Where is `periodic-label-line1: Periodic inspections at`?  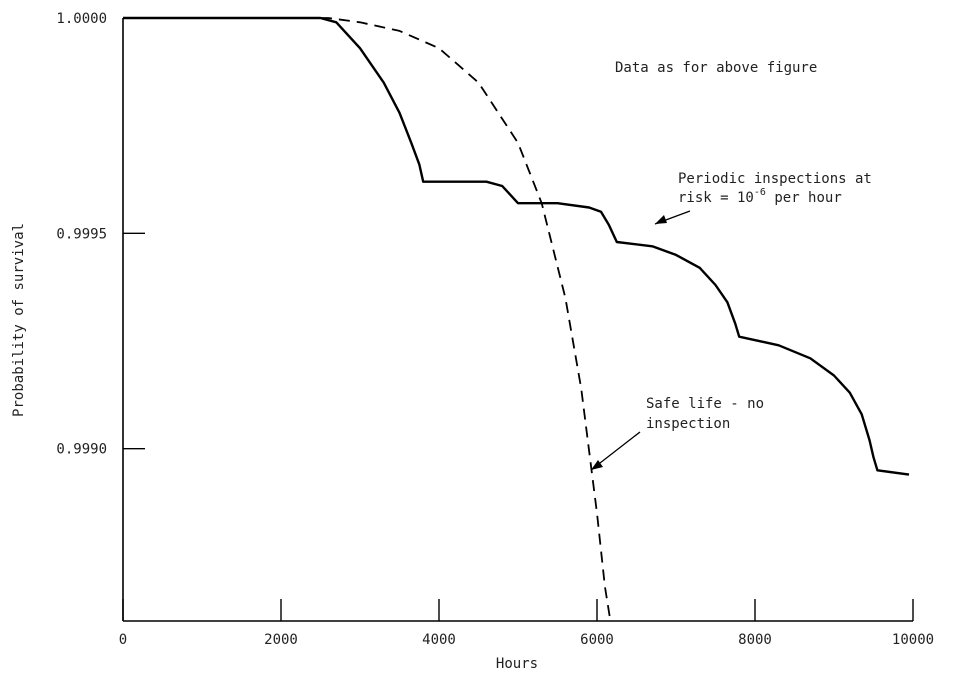
periodic-label-line1: Periodic inspections at is located at coordinates (775, 179).